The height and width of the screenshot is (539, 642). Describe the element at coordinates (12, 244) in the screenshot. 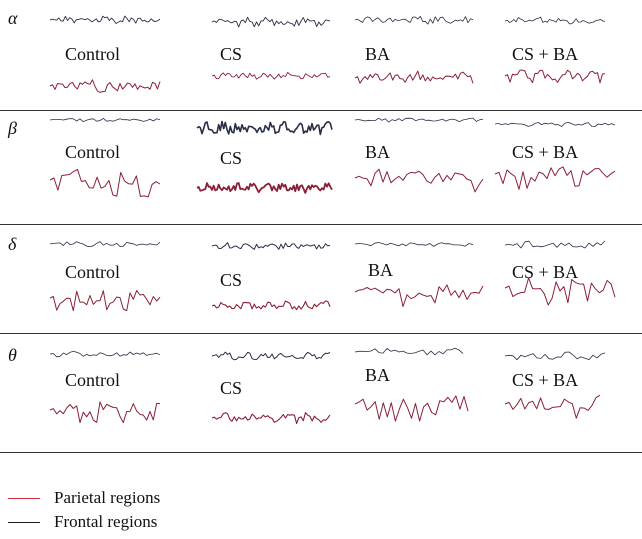

I see `band-label-delta: δ` at that location.